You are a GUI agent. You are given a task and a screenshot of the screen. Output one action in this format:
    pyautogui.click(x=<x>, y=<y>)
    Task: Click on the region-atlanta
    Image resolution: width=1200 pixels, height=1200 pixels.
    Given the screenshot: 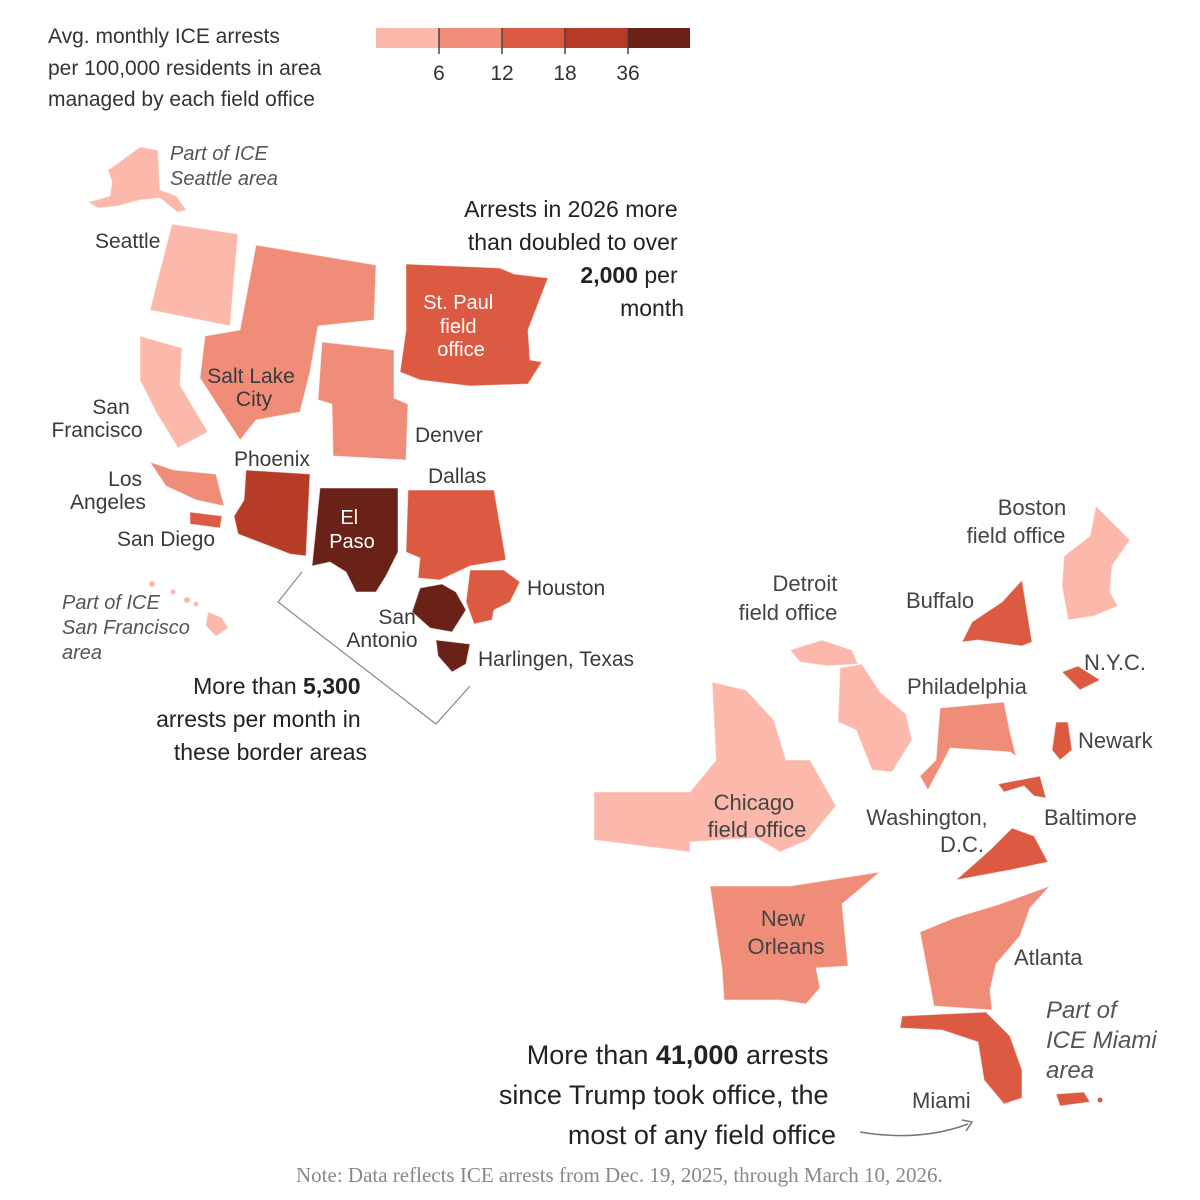 What is the action you would take?
    pyautogui.click(x=985, y=948)
    